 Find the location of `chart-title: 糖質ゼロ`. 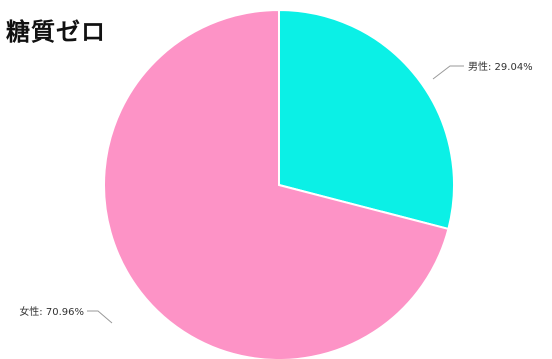

chart-title: 糖質ゼロ is located at coordinates (56, 32).